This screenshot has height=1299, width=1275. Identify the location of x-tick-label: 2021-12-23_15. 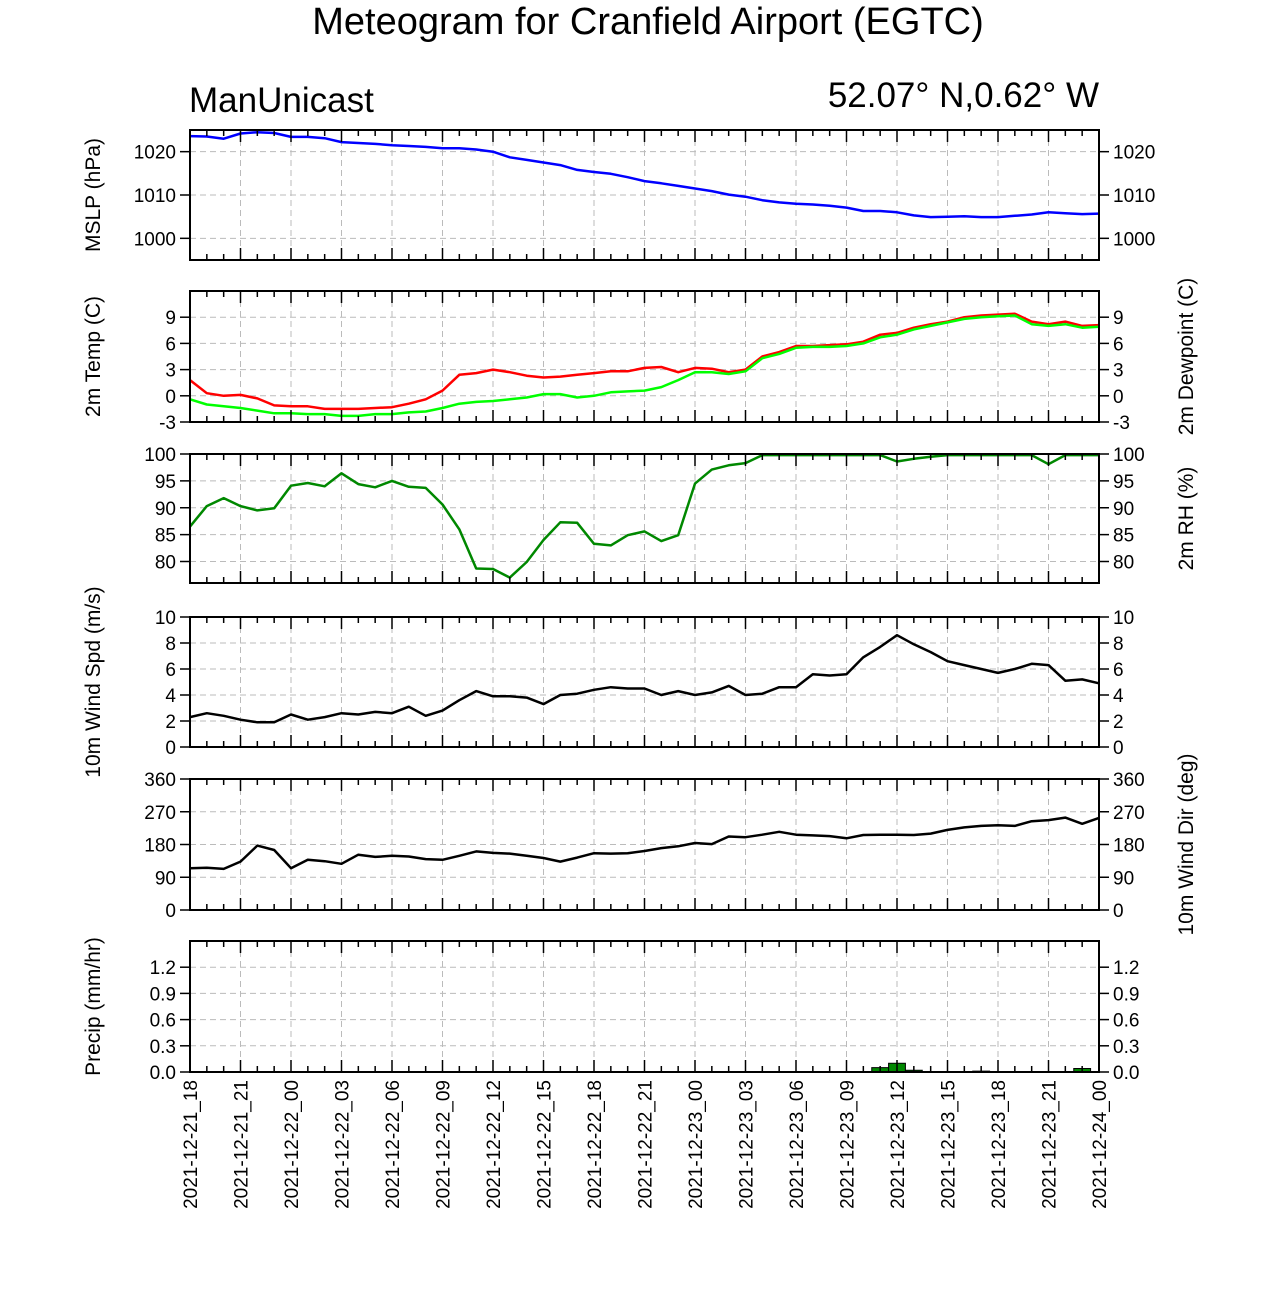
(949, 1144).